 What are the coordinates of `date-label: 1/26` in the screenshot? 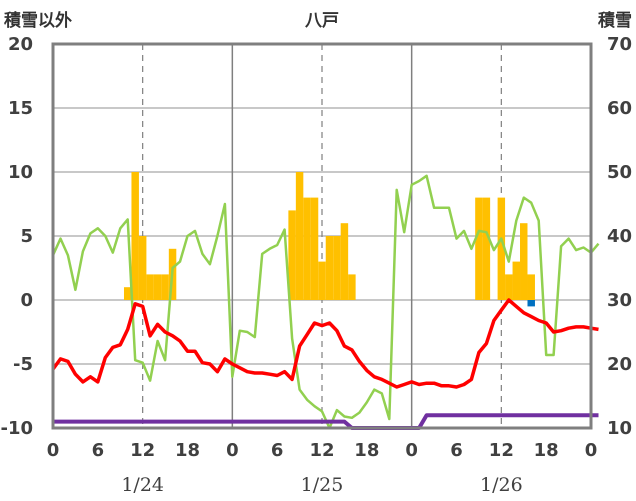 It's located at (501, 485).